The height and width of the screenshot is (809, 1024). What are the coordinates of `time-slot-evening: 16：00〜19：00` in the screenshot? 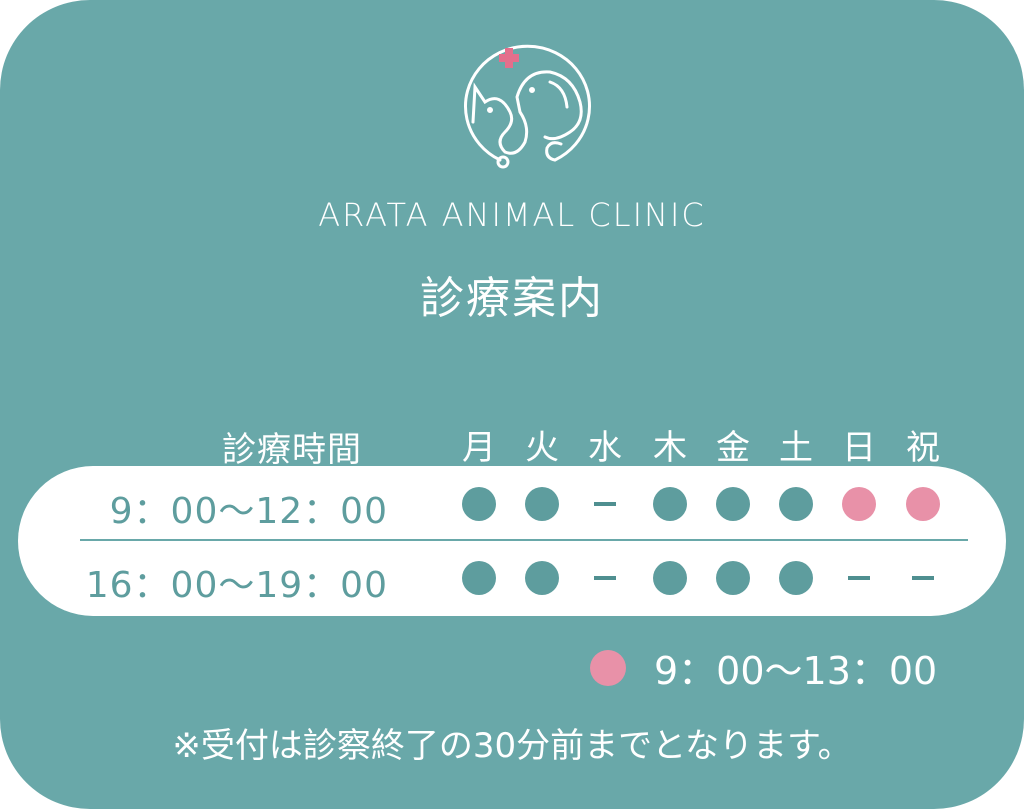 It's located at (236, 585).